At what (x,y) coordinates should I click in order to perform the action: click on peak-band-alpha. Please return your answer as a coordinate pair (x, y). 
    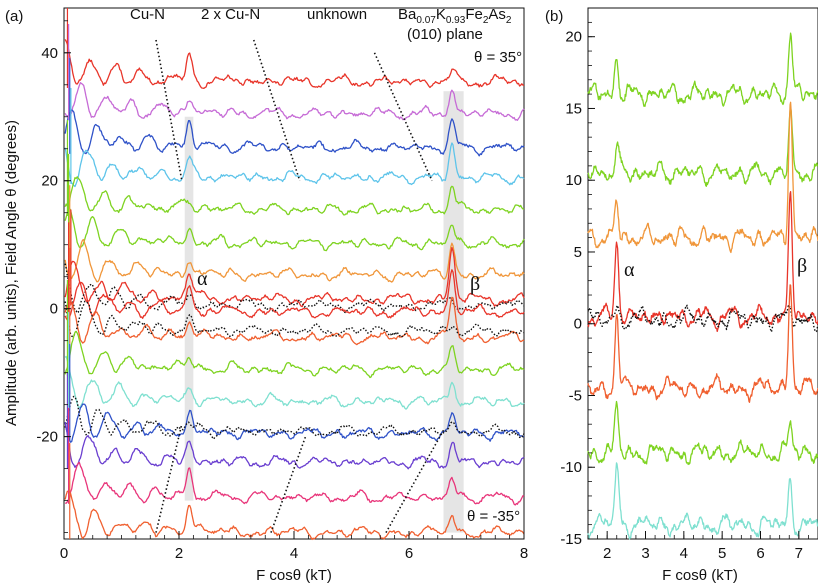
    Looking at the image, I should click on (189, 308).